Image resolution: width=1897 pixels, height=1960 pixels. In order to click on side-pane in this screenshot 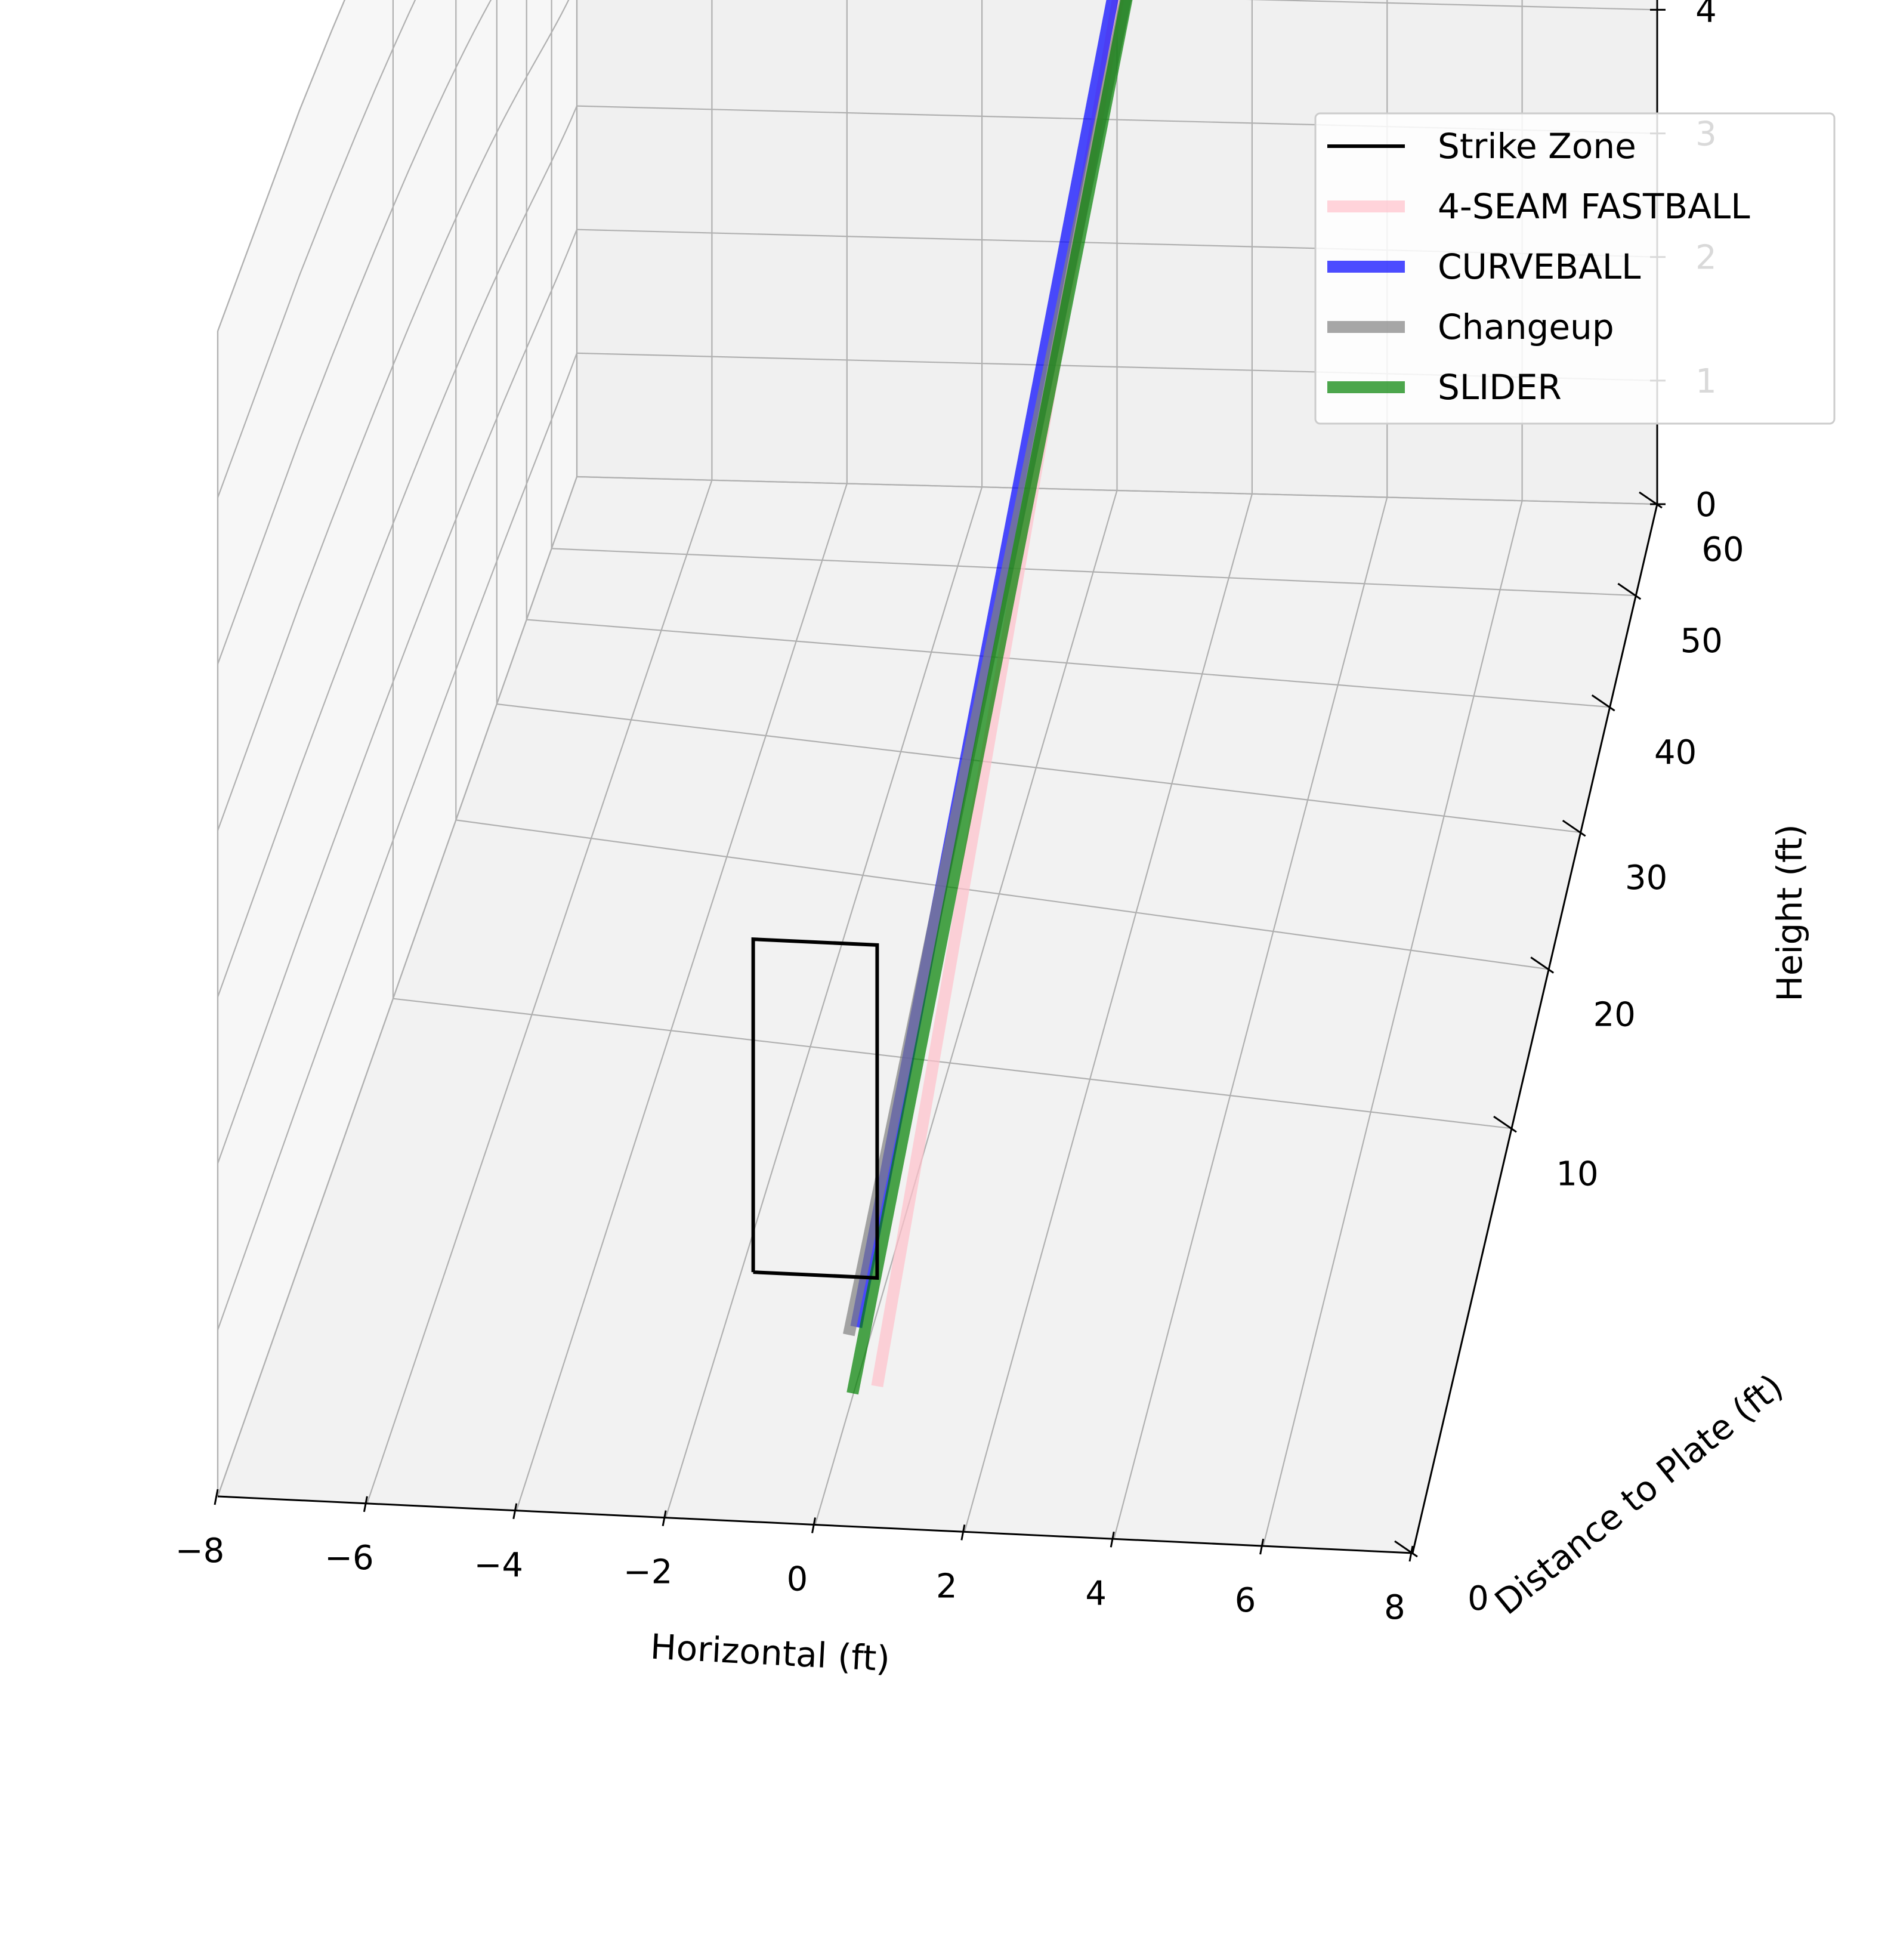, I will do `click(398, 748)`.